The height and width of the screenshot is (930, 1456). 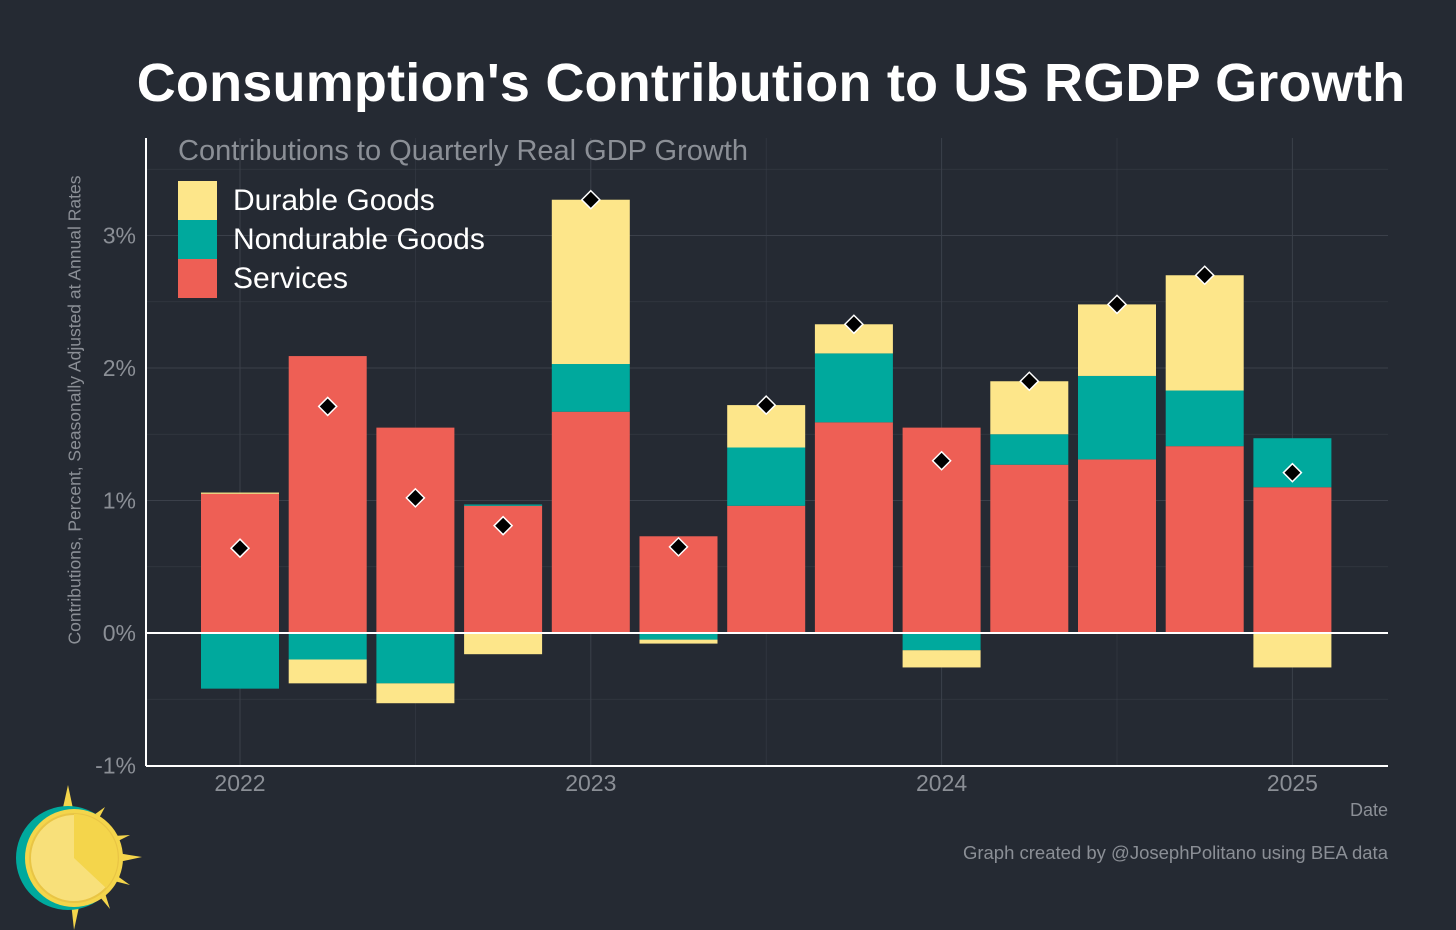 I want to click on sun-logo-icon, so click(x=79, y=857).